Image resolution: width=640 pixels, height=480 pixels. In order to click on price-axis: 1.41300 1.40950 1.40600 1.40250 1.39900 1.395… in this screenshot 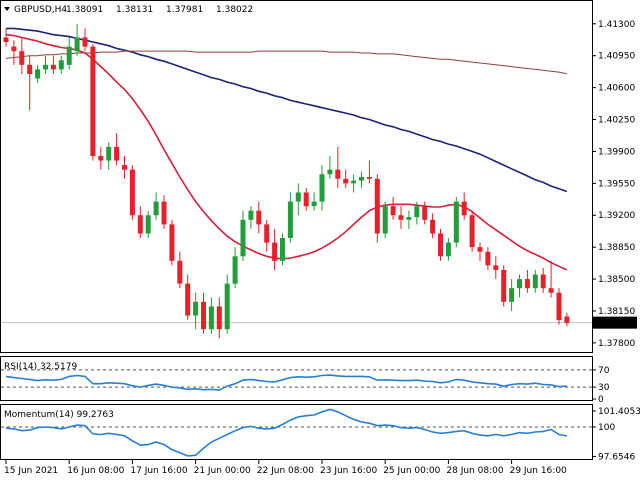, I will do `click(613, 184)`.